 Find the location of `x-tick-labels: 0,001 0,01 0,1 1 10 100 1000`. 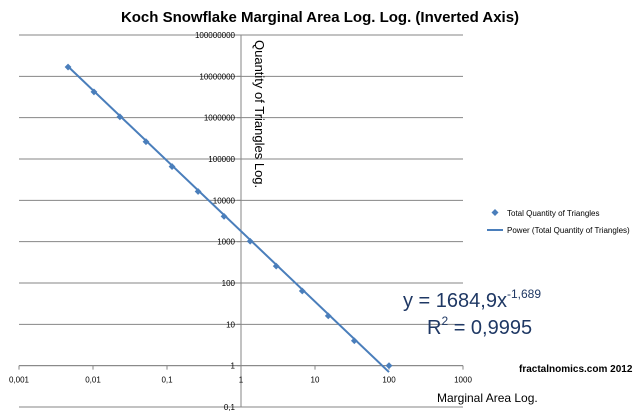

x-tick-labels: 0,001 0,01 0,1 1 10 100 1000 is located at coordinates (240, 380).